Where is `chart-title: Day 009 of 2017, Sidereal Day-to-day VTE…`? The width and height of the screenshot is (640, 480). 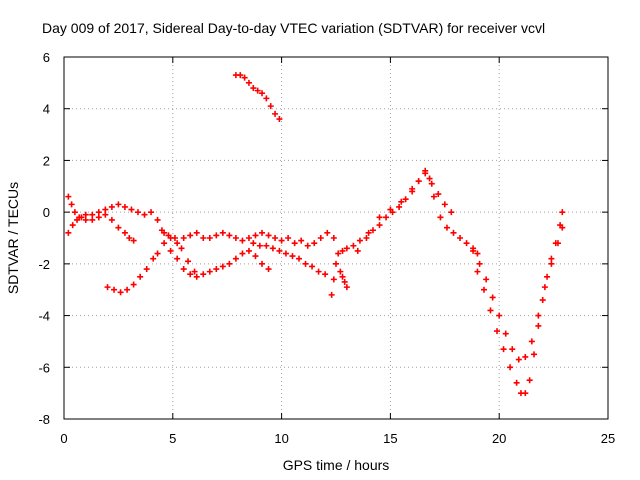
chart-title: Day 009 of 2017, Sidereal Day-to-day VTE… is located at coordinates (293, 28).